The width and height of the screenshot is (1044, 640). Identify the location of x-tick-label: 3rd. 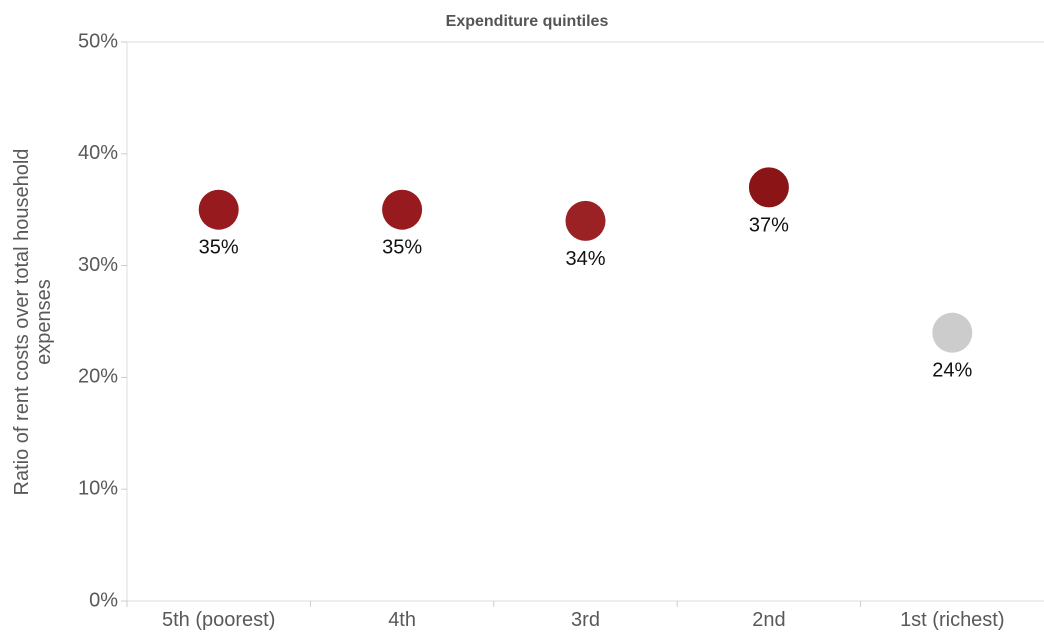
(585, 620).